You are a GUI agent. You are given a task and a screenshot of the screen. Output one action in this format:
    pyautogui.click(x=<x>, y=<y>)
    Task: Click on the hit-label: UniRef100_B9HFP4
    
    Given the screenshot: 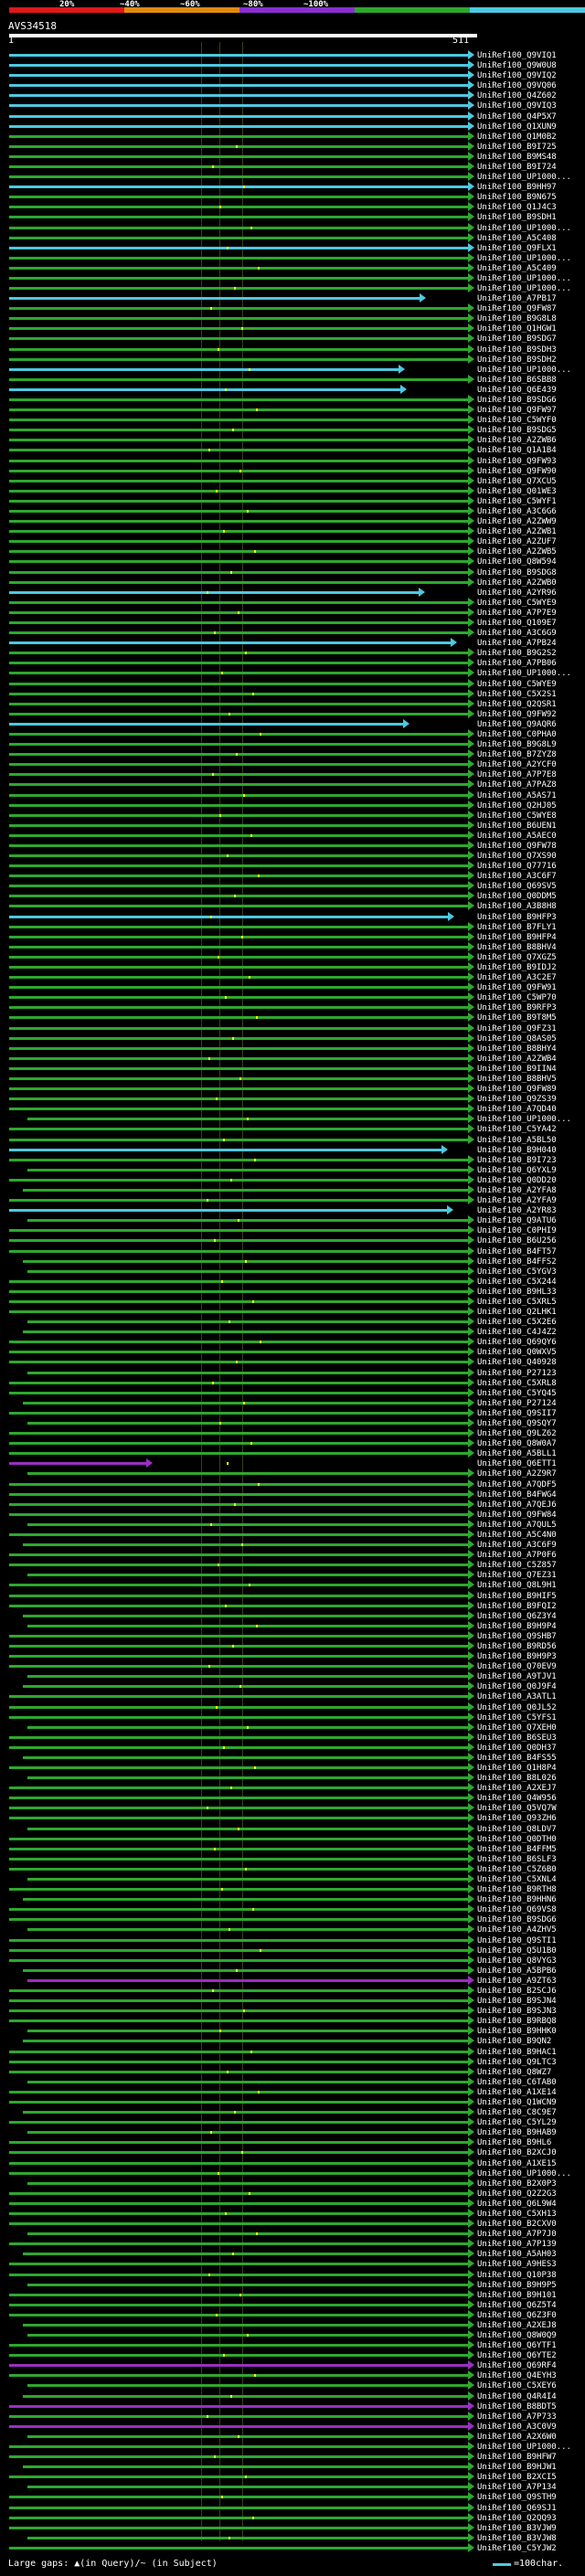 What is the action you would take?
    pyautogui.click(x=517, y=937)
    